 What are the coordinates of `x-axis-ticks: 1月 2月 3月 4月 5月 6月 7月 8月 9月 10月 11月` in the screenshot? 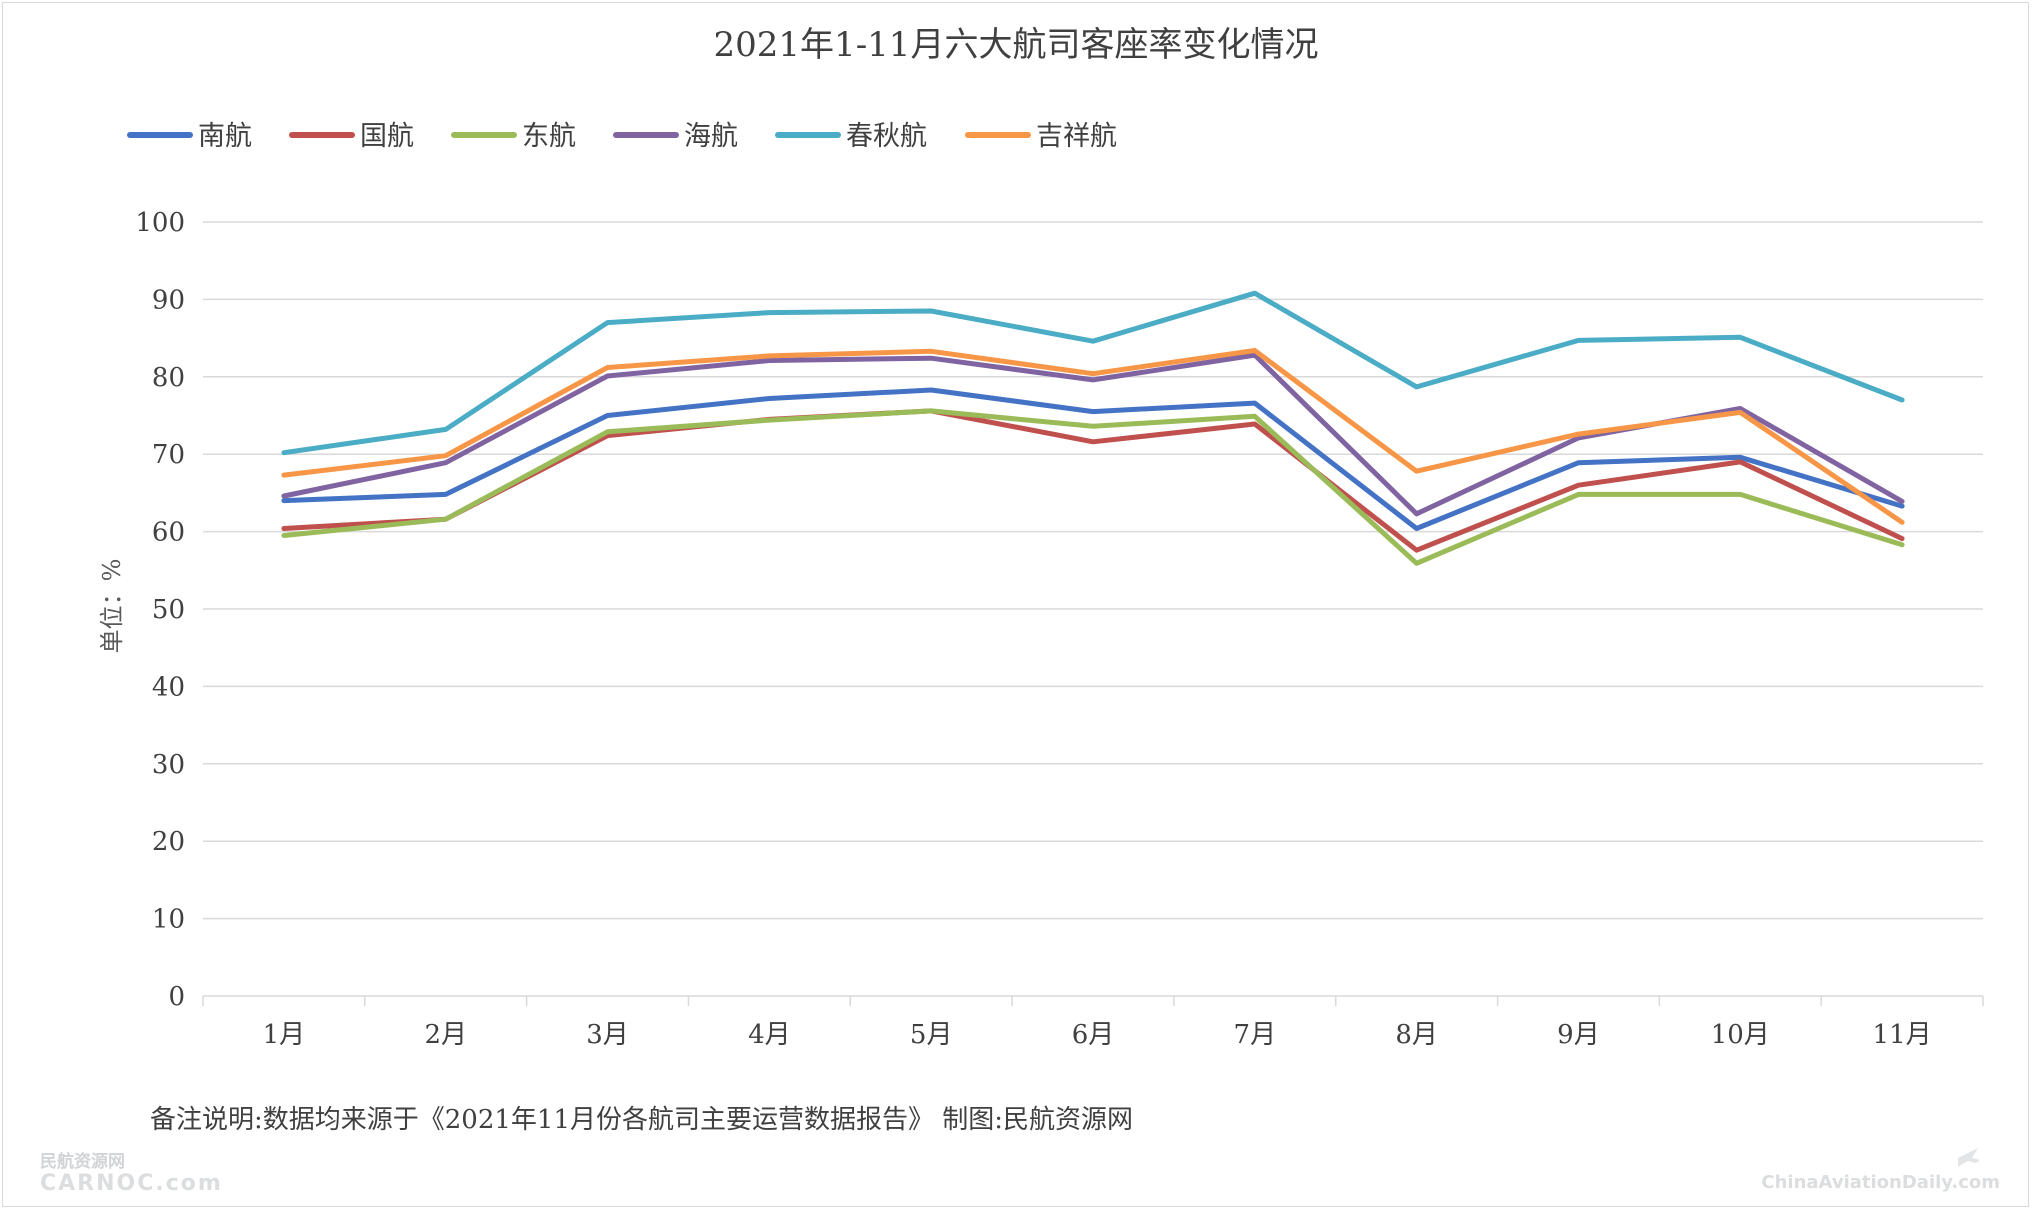 It's located at (1093, 1023).